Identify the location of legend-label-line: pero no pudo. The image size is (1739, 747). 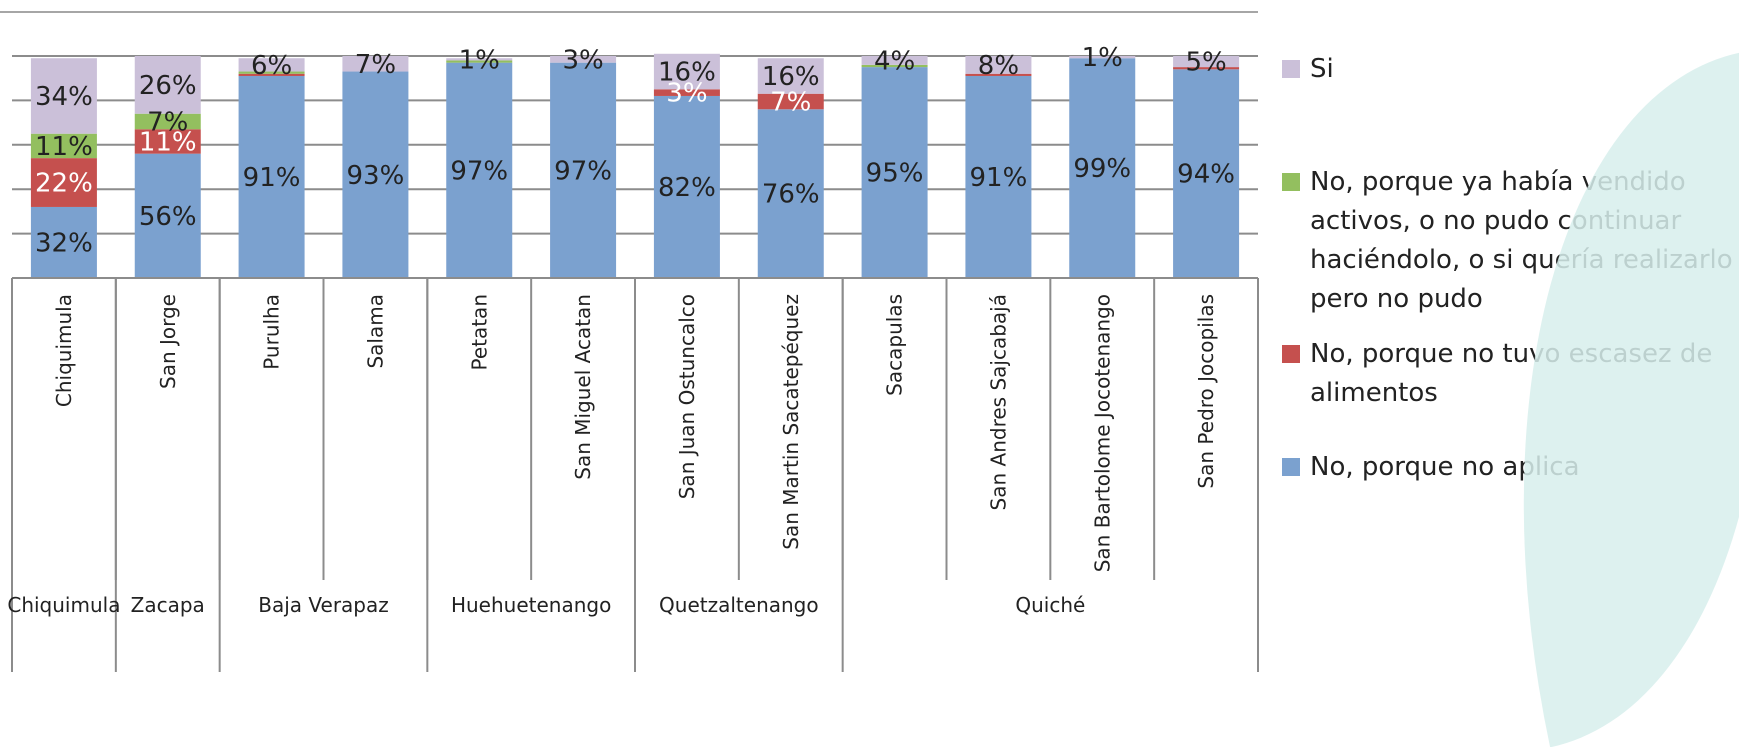
(1396, 299).